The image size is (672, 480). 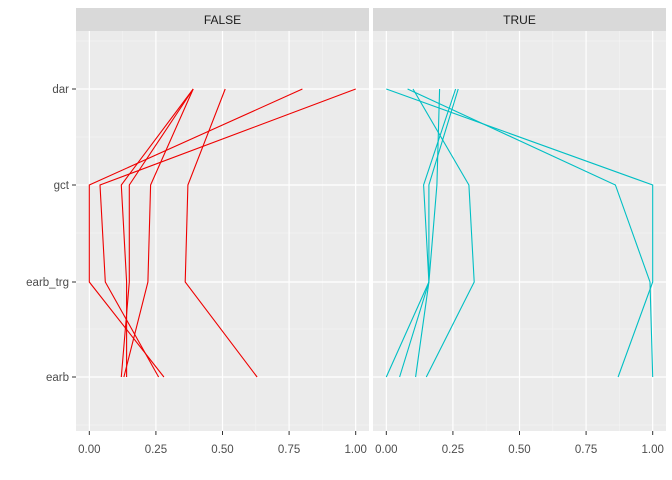 I want to click on y-tick-label: earb_trg, so click(x=47, y=283).